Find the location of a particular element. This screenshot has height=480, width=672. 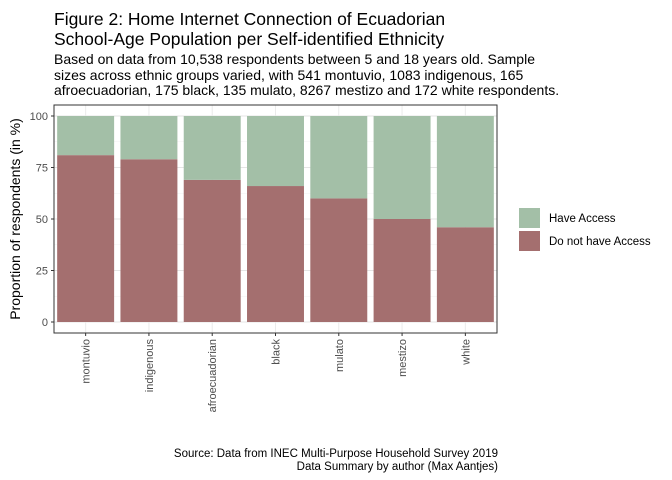

bar-no-access-afroecuadorian is located at coordinates (212, 250).